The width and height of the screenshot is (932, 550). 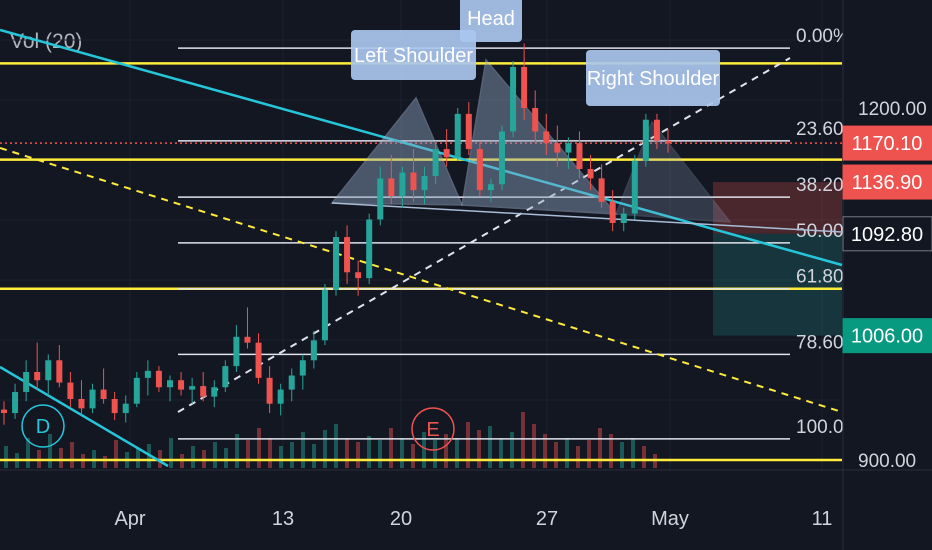 I want to click on time-tick-label: 20, so click(x=401, y=519).